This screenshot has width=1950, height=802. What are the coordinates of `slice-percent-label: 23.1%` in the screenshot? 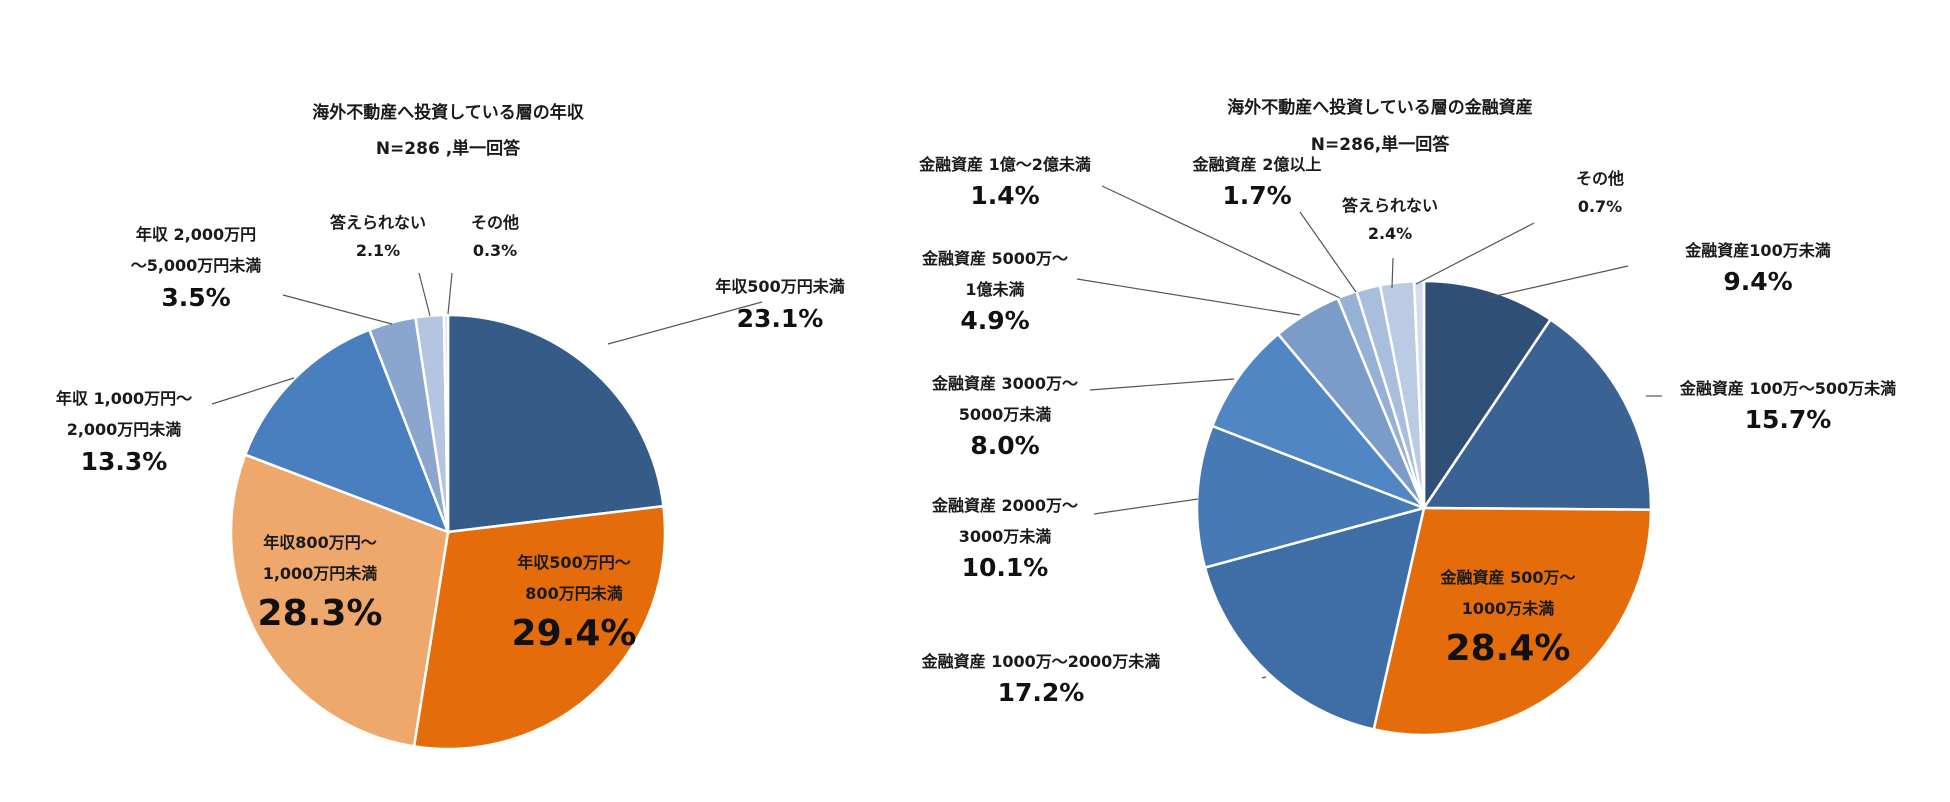 It's located at (780, 318).